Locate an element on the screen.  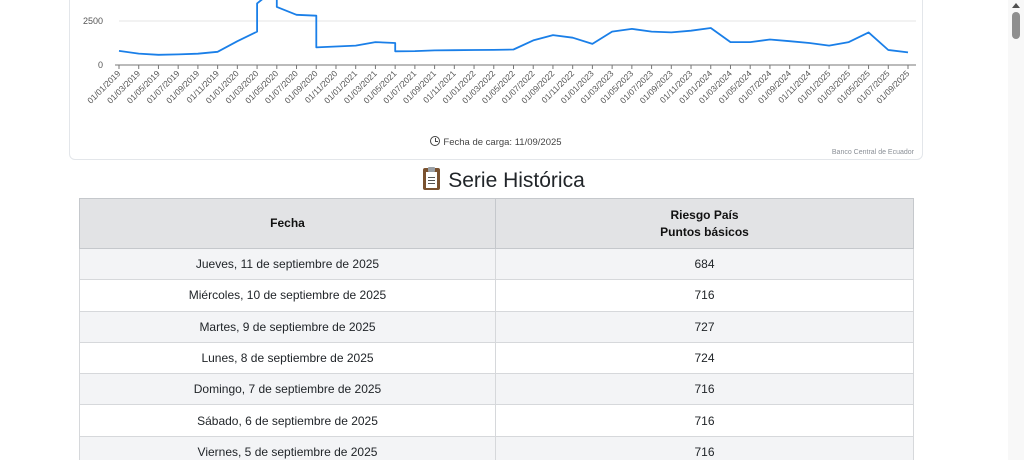
row-date: Jueves, 11 de septiembre de 2025 is located at coordinates (287, 264).